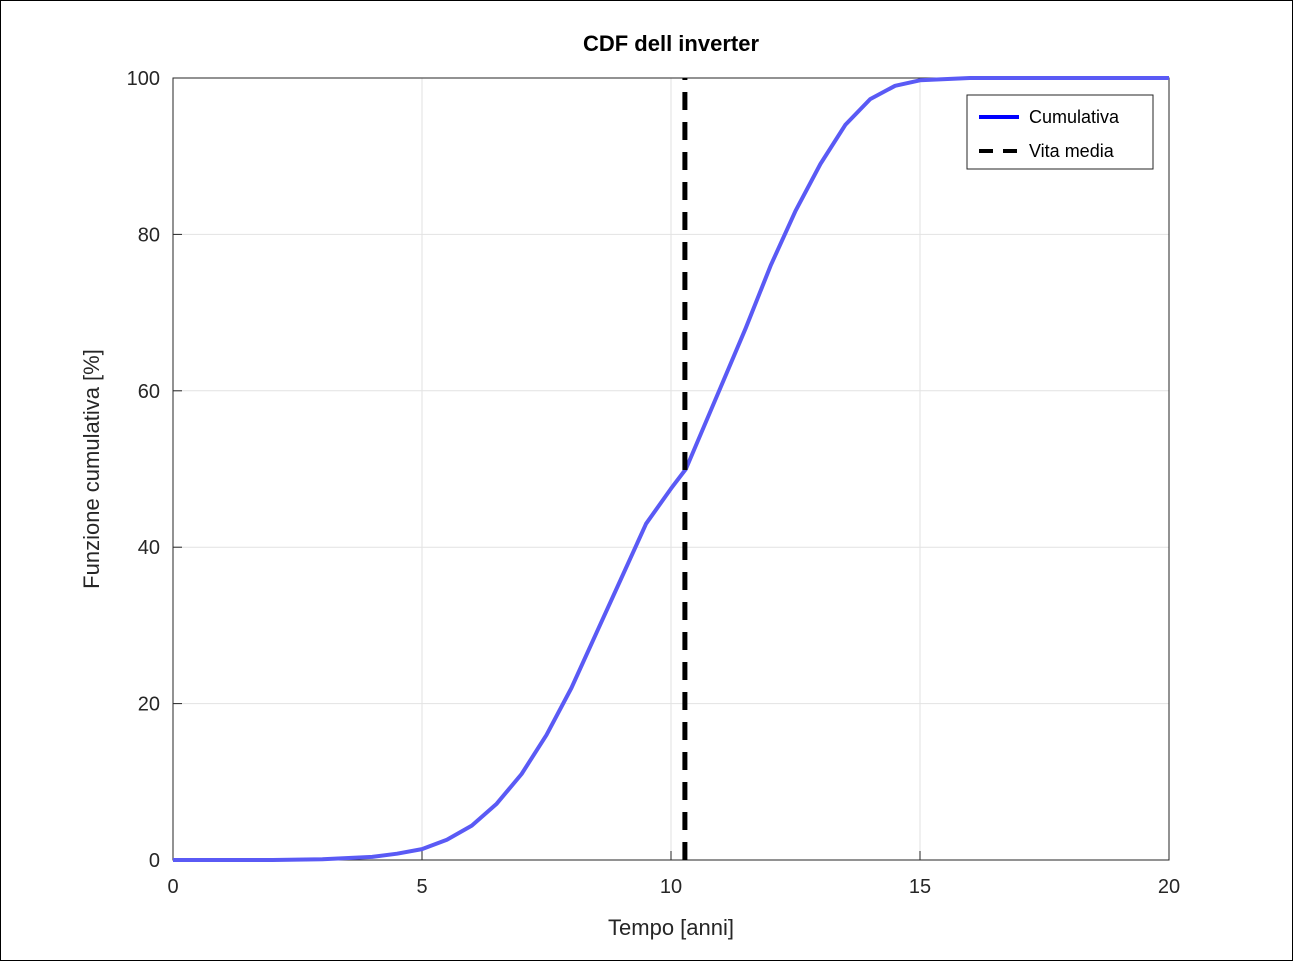  What do you see at coordinates (1074, 117) in the screenshot?
I see `legend-label: Cumulativa` at bounding box center [1074, 117].